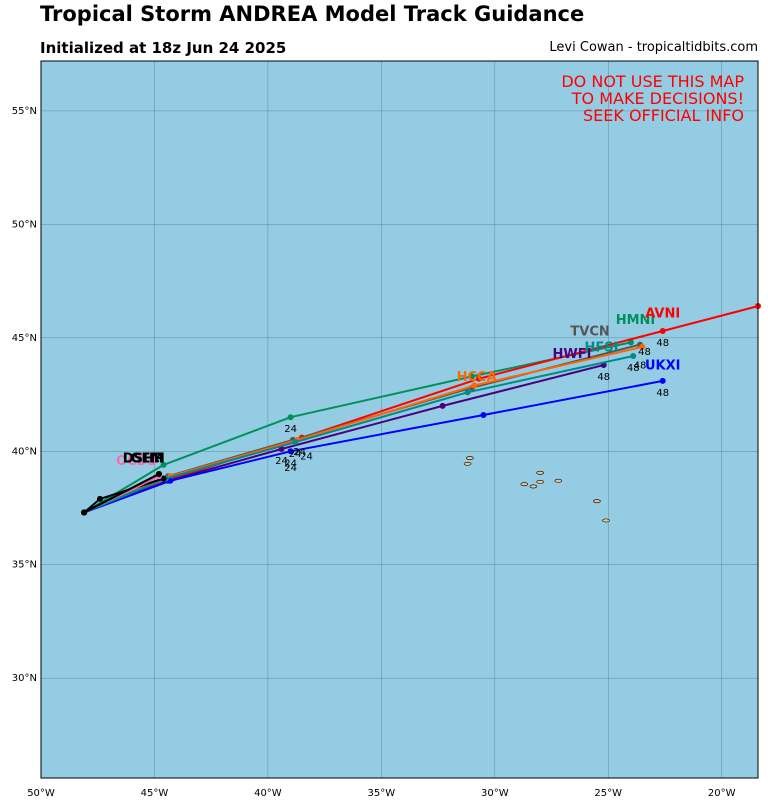 The width and height of the screenshot is (768, 801). What do you see at coordinates (540, 472) in the screenshot?
I see `island-graciosa` at bounding box center [540, 472].